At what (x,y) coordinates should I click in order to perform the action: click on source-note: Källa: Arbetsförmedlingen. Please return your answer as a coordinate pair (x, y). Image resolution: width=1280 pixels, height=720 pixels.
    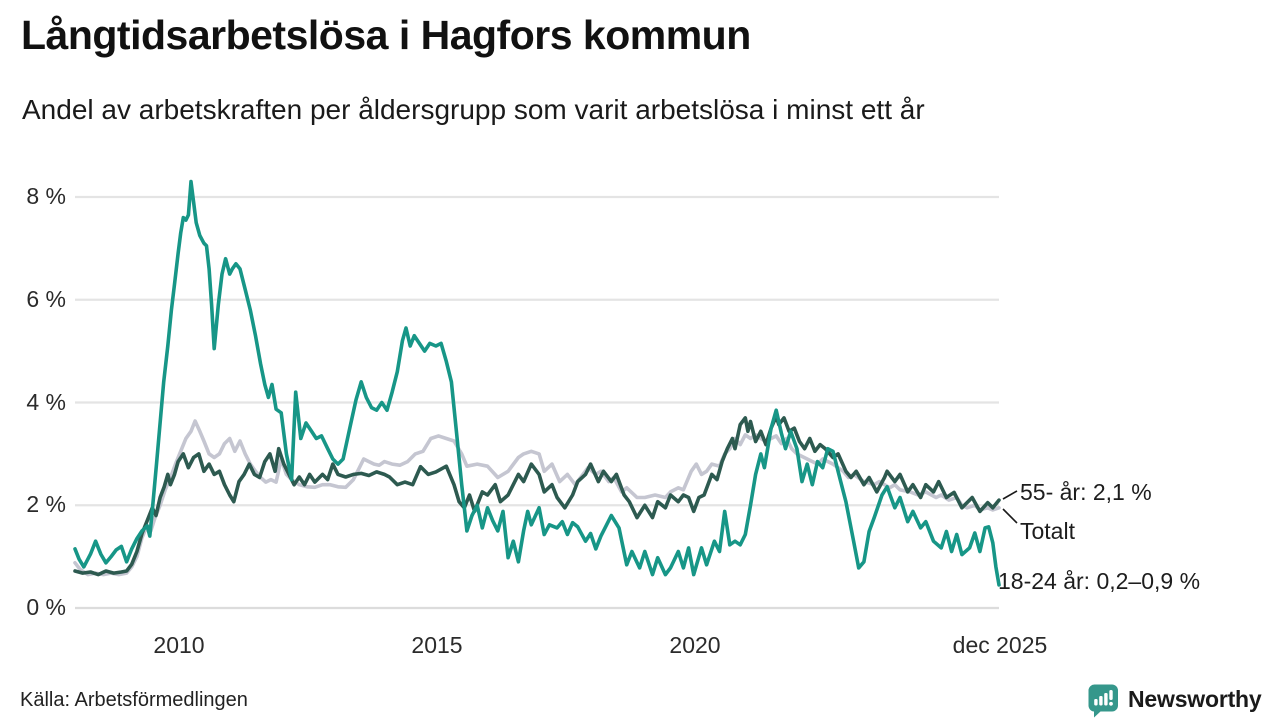
    Looking at the image, I should click on (134, 700).